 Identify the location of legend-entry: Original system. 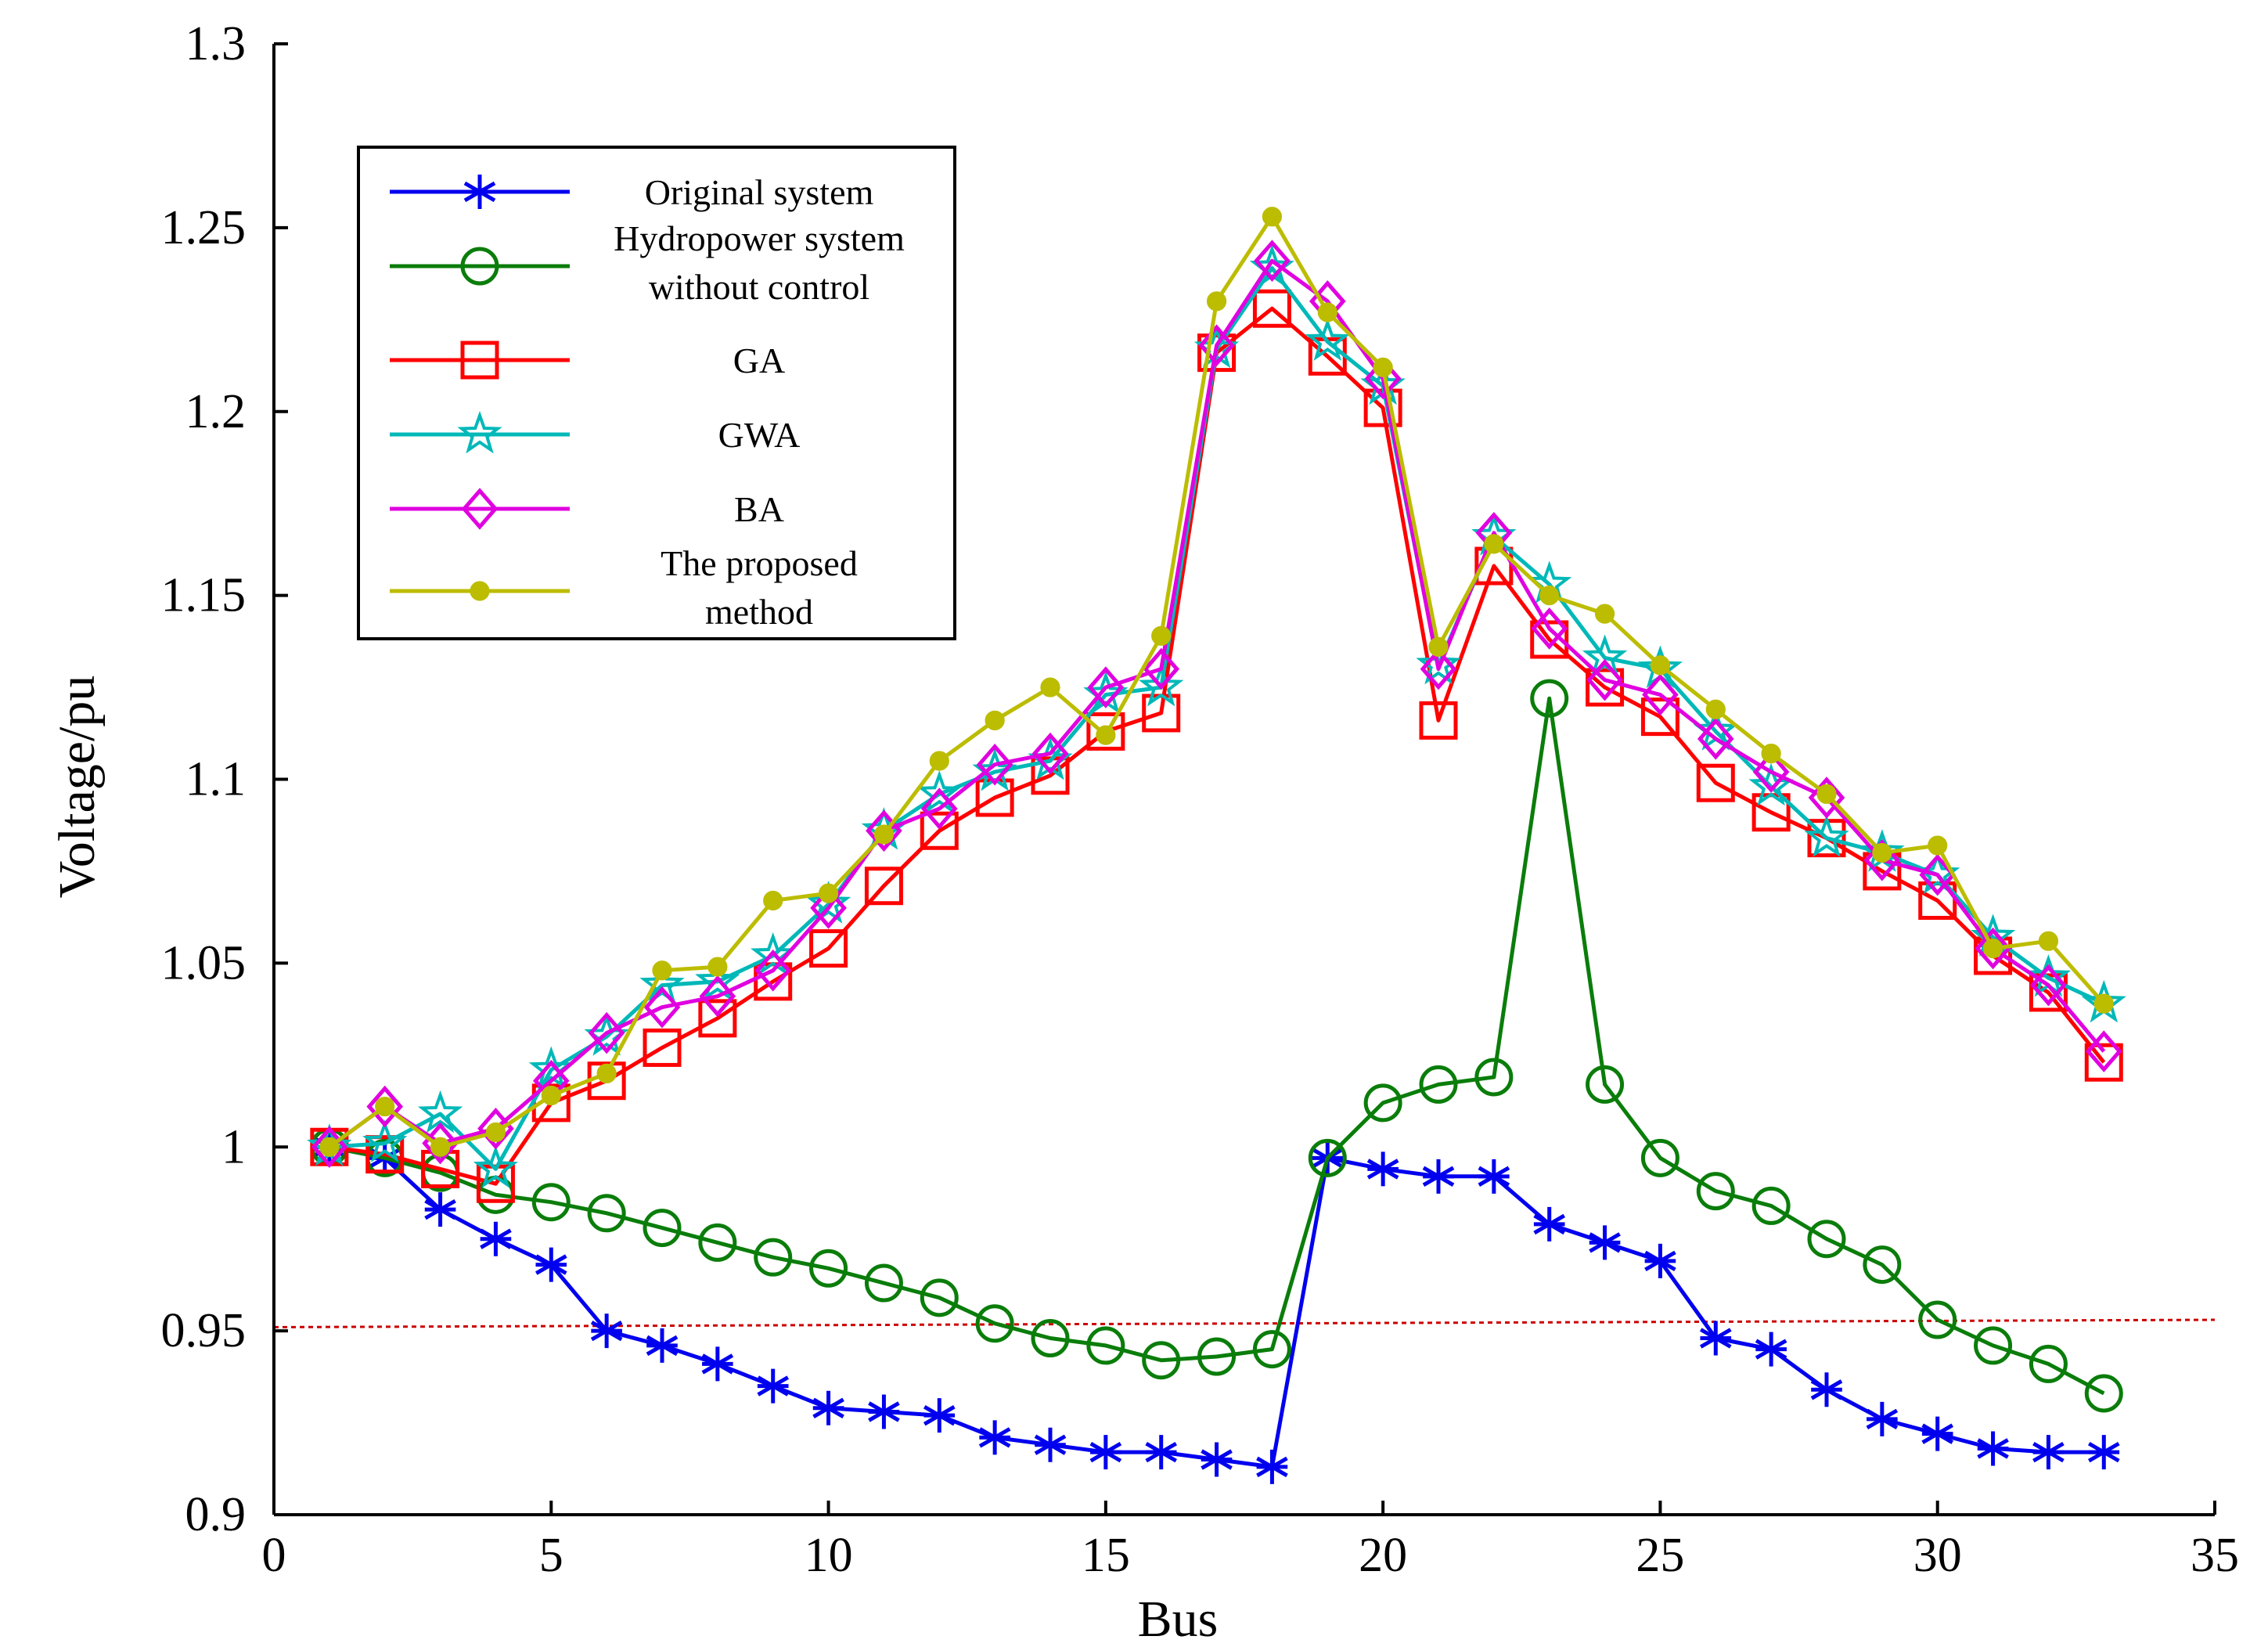
(632, 192).